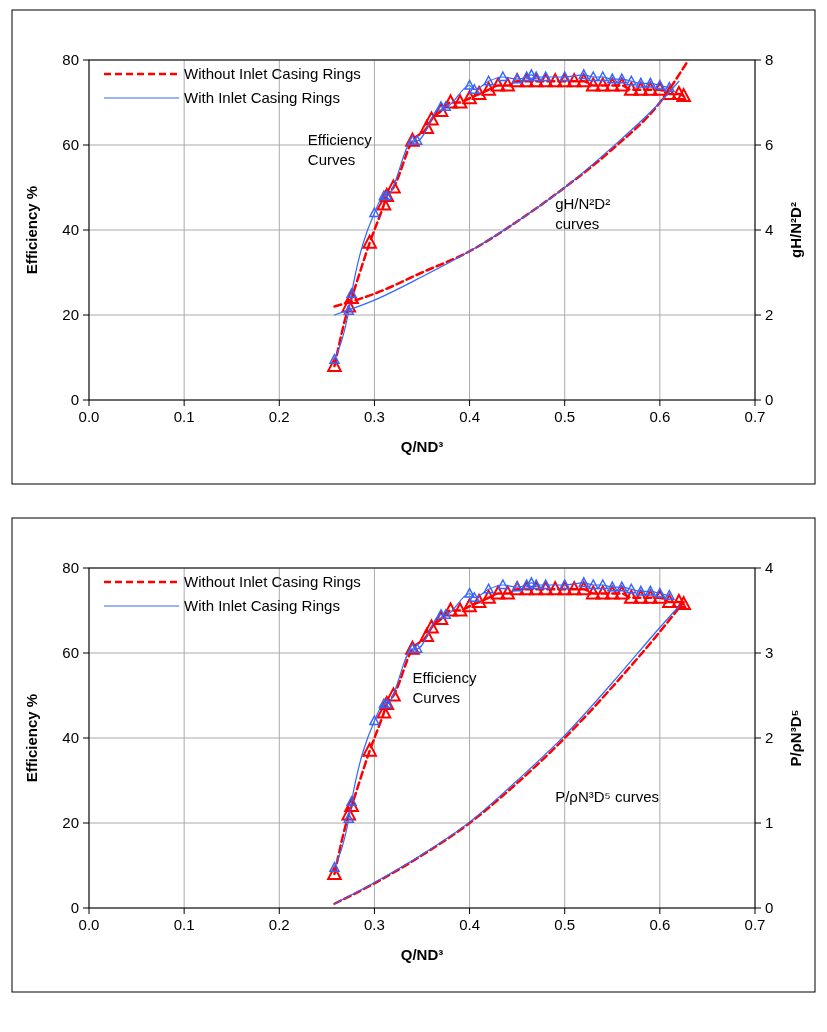 The image size is (827, 1032). Describe the element at coordinates (769, 400) in the screenshot. I see `y2-tick-label: 0` at that location.